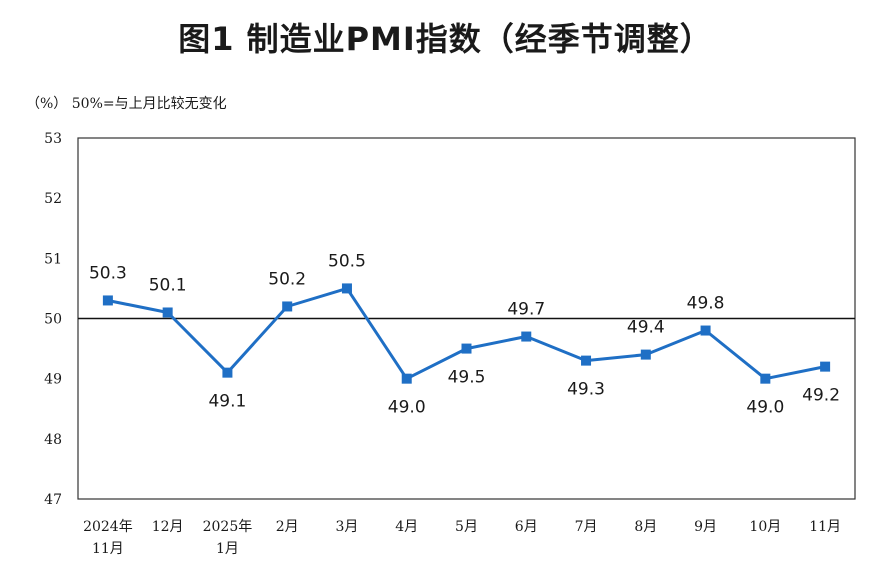 This screenshot has height=563, width=891. I want to click on x-tick-label: 5月, so click(466, 527).